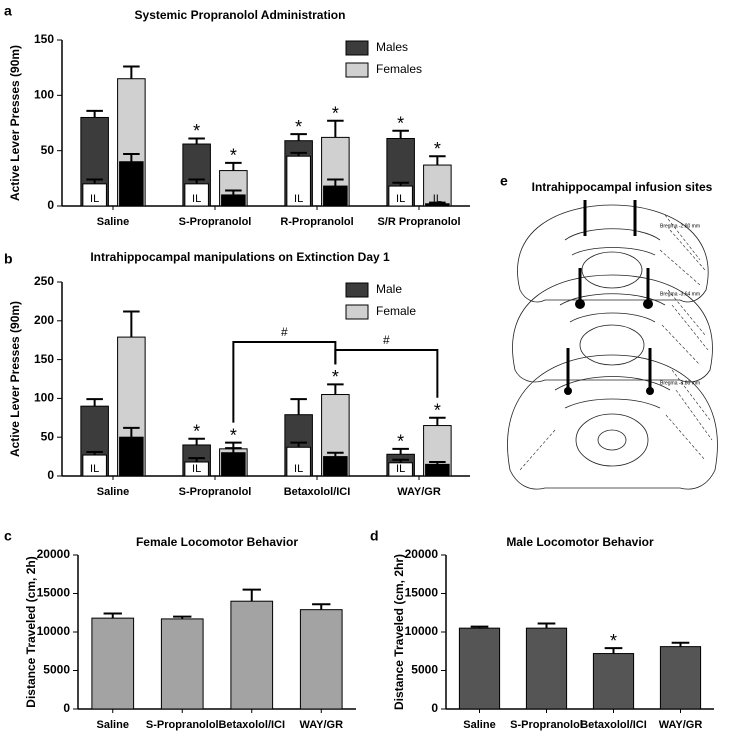  Describe the element at coordinates (680, 294) in the screenshot. I see `bregma-label: Bregma -3.64 mm` at that location.